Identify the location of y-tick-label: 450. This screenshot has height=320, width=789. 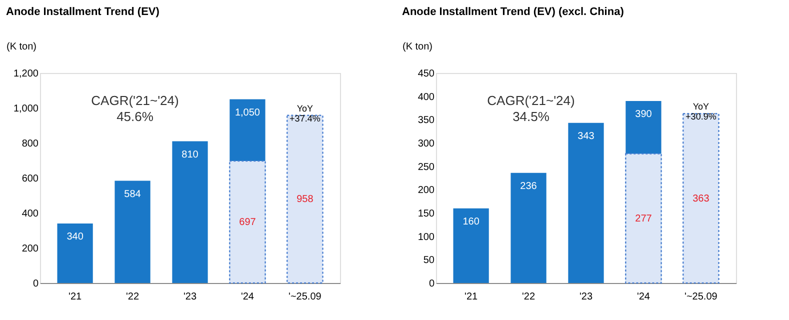
(426, 74).